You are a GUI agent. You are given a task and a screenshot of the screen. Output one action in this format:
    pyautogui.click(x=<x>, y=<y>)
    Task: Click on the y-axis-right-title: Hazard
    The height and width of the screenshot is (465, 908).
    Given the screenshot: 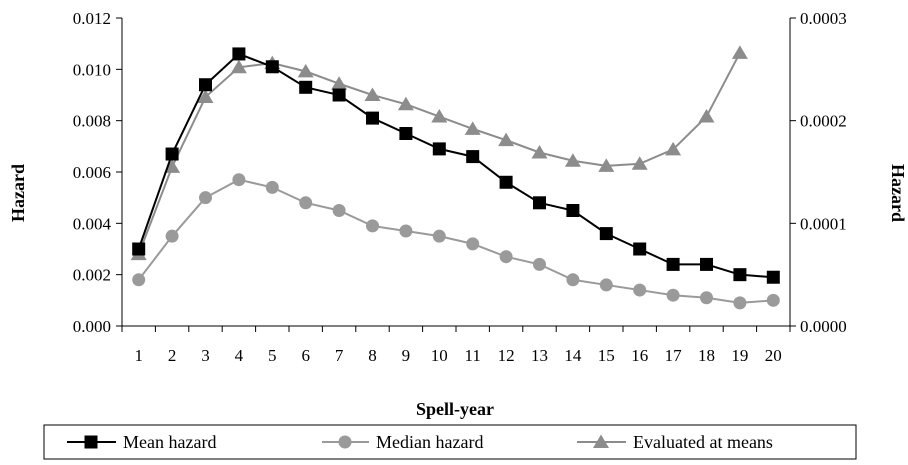 What is the action you would take?
    pyautogui.click(x=898, y=193)
    